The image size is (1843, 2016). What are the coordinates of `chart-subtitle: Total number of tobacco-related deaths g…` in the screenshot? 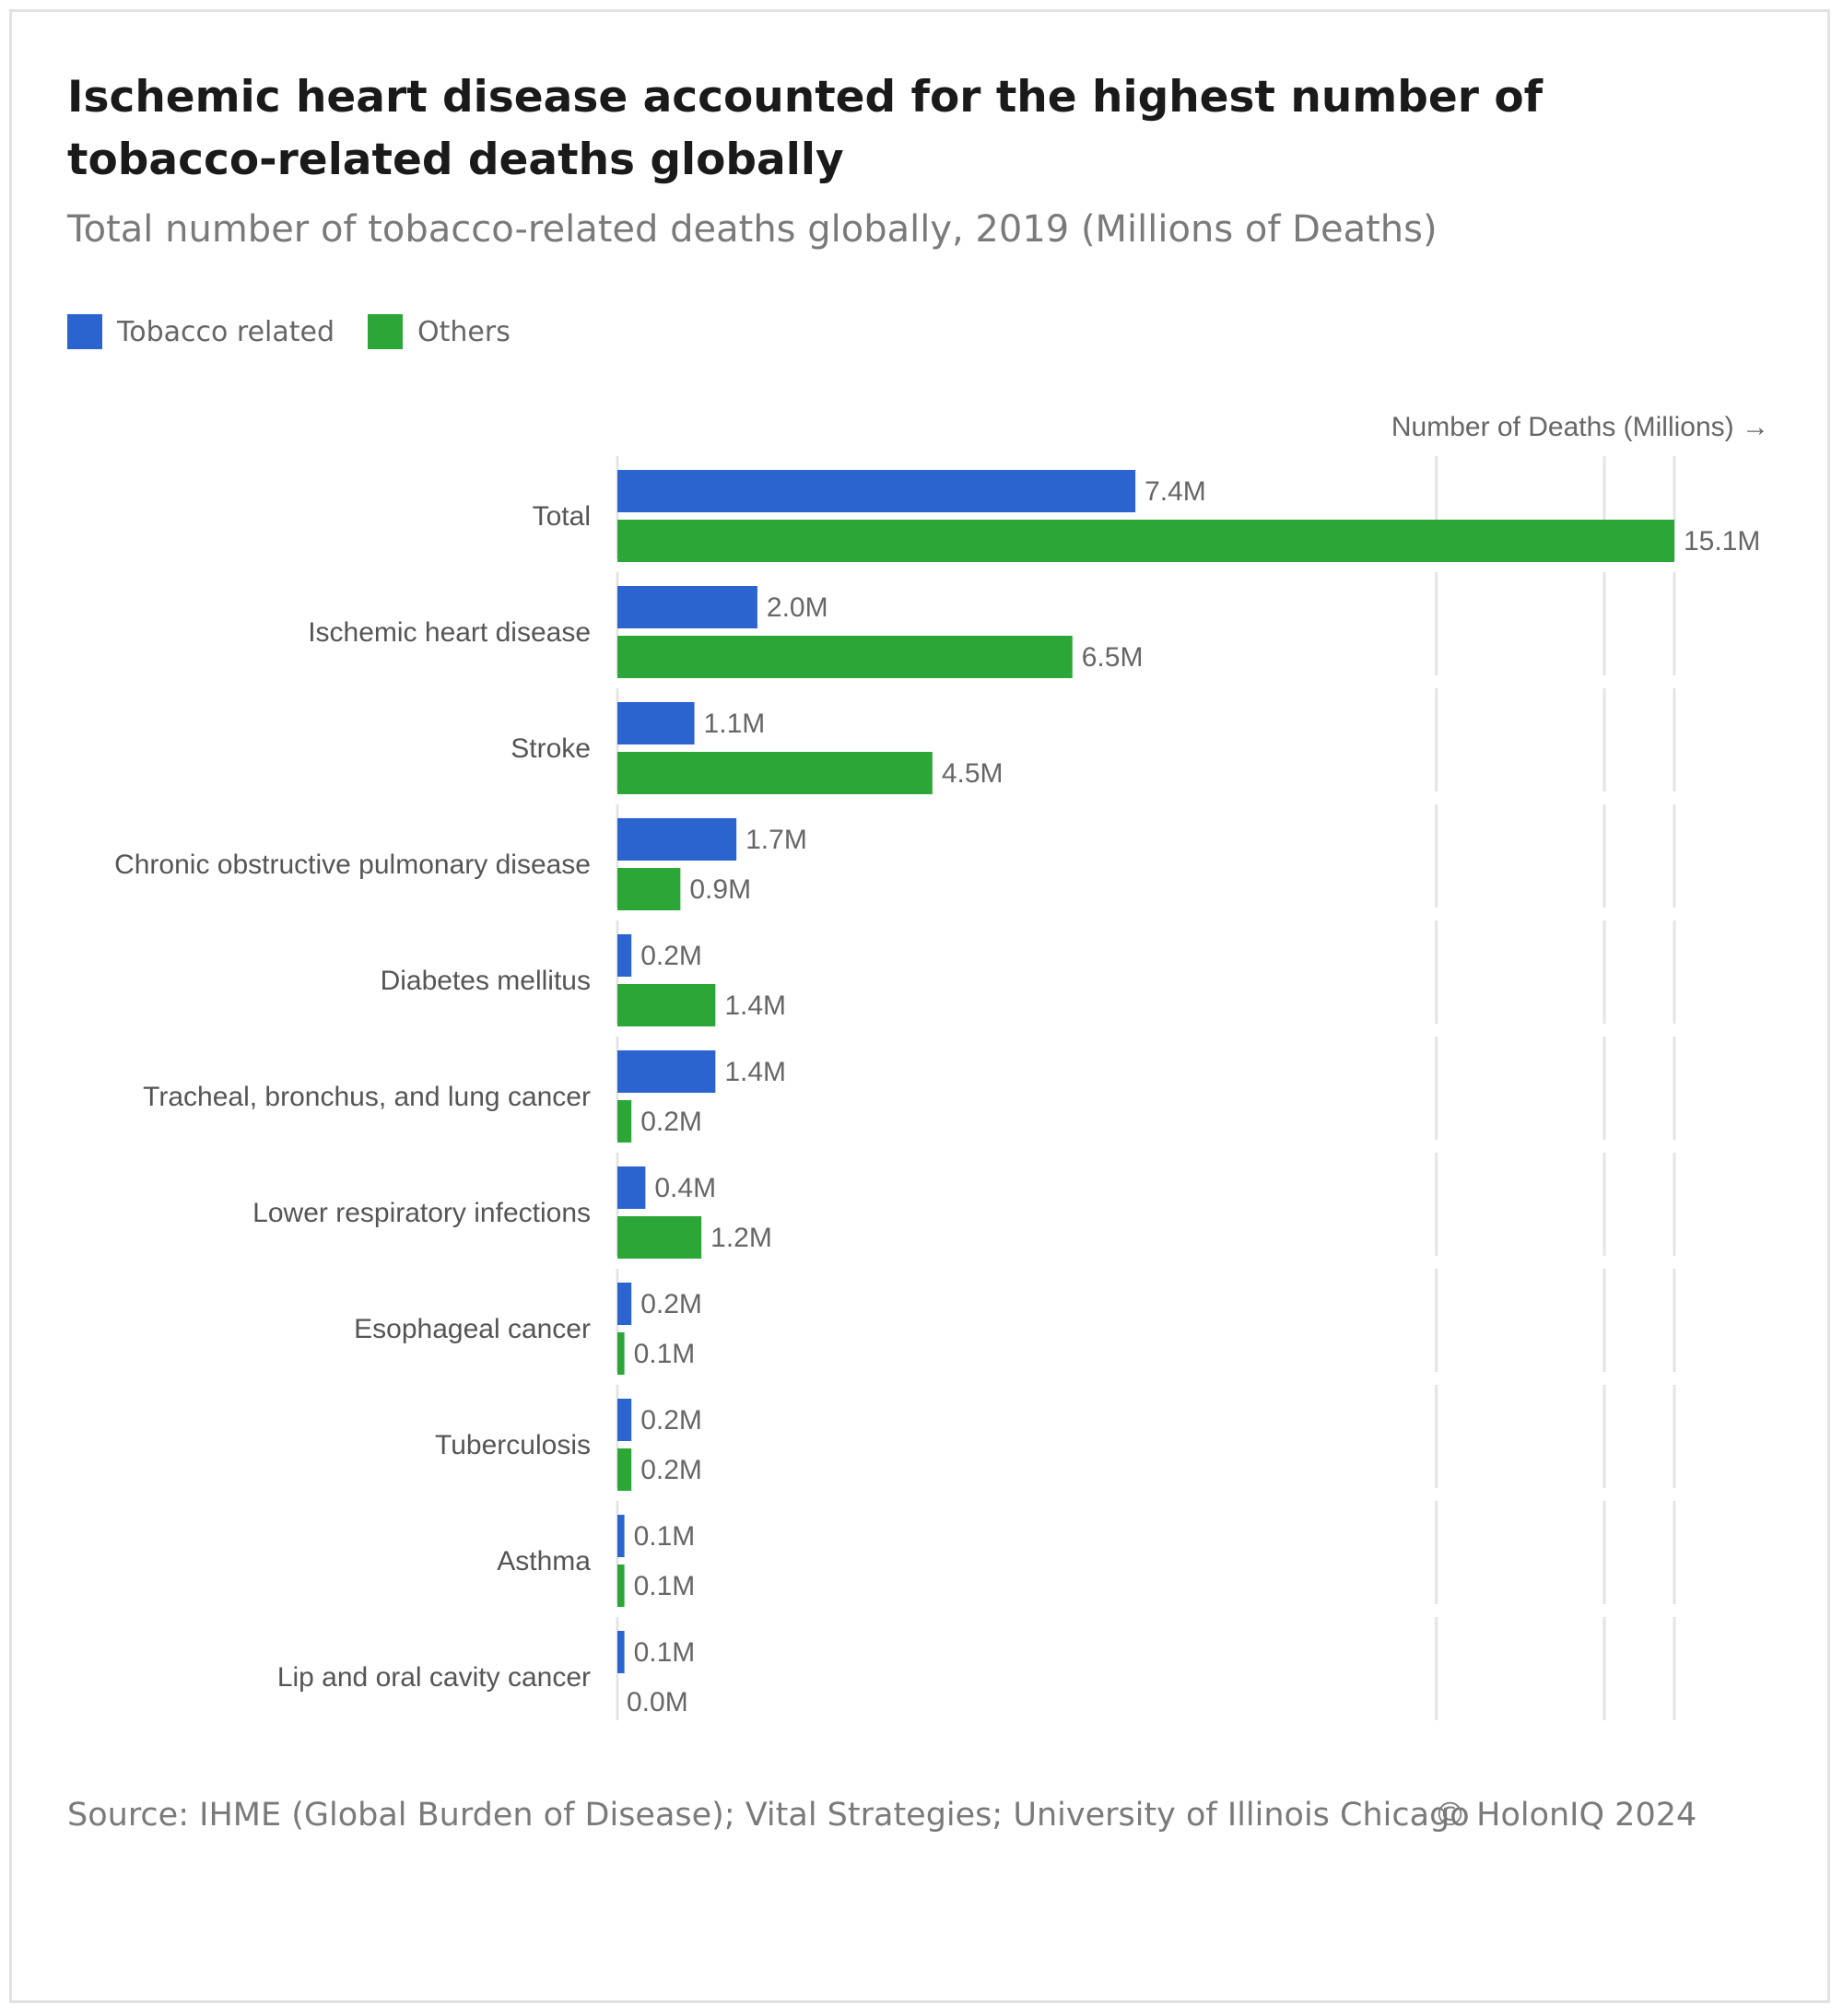 It's located at (752, 229).